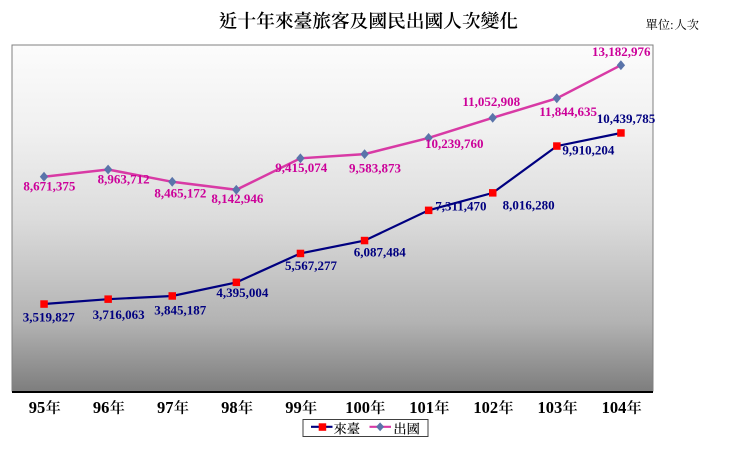 Image resolution: width=731 pixels, height=449 pixels. I want to click on svg-text: 8,016,280, so click(529, 205).